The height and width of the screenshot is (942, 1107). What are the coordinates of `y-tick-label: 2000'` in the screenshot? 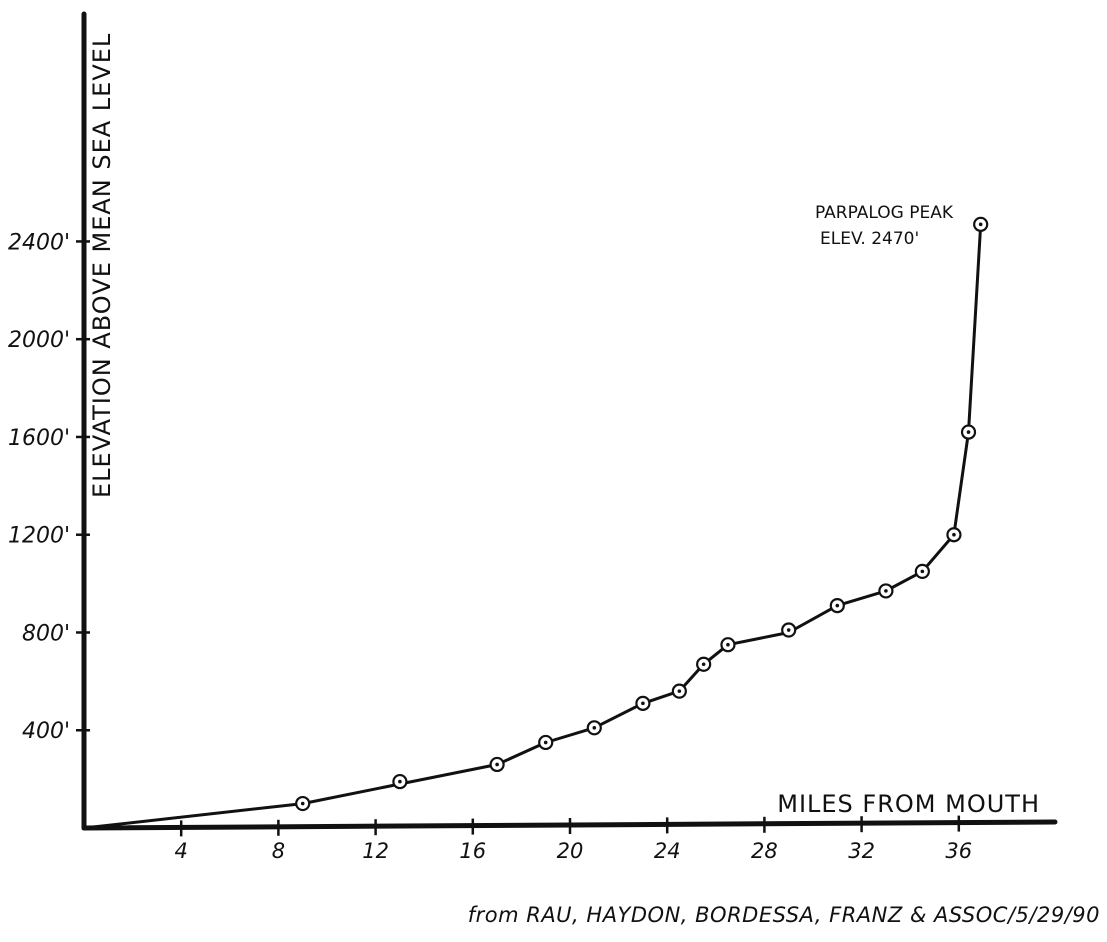 It's located at (39, 340).